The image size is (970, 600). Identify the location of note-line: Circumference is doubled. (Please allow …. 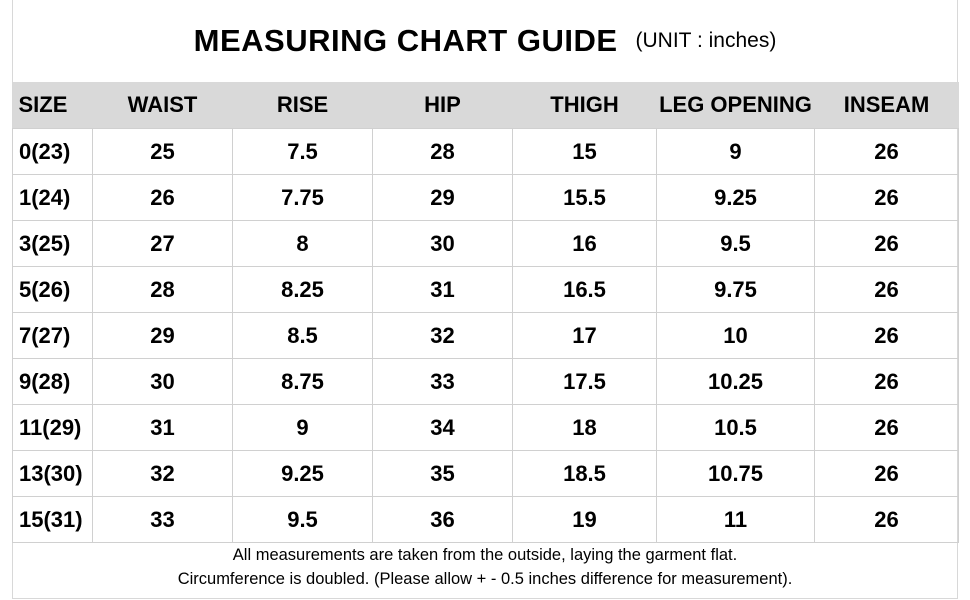
(485, 579).